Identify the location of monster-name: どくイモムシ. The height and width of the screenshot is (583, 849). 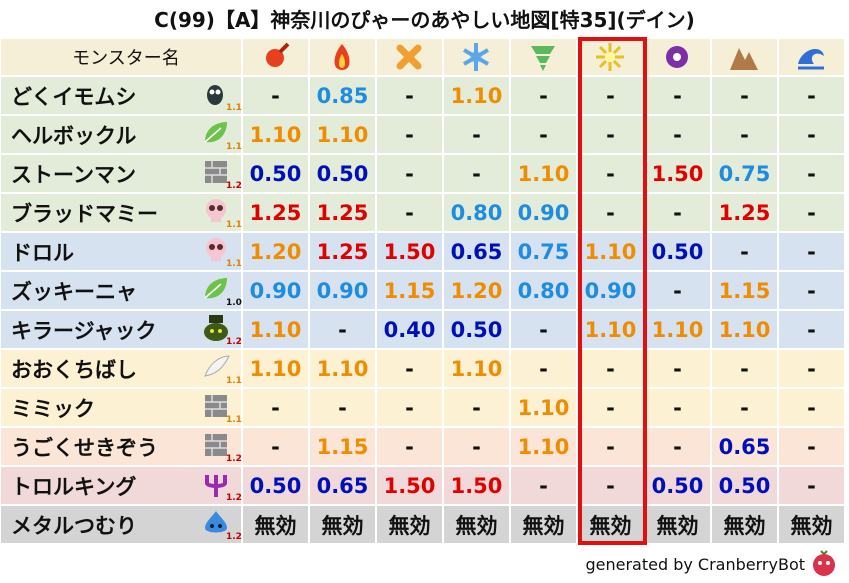
(121, 95).